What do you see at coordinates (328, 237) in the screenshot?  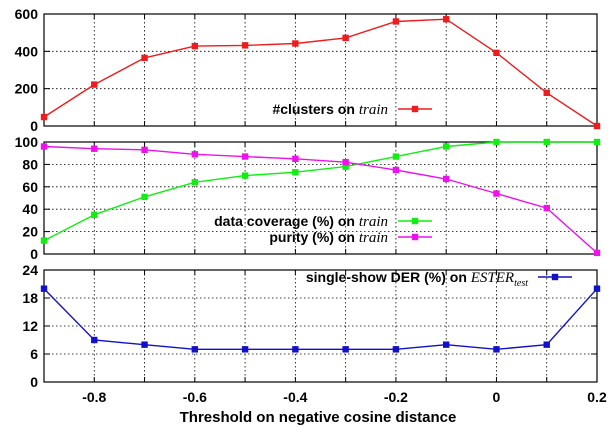 I see `legend-label: purity (%) on train` at bounding box center [328, 237].